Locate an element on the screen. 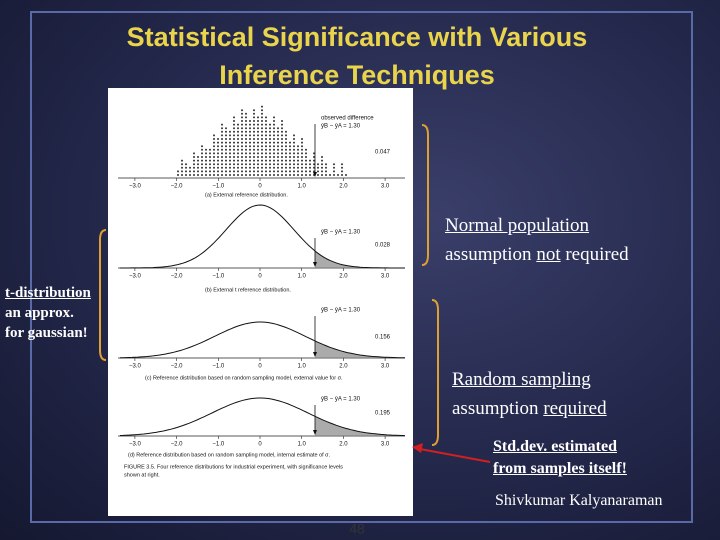  difference-label: ȳB − ȳA = 1.30 is located at coordinates (341, 400).